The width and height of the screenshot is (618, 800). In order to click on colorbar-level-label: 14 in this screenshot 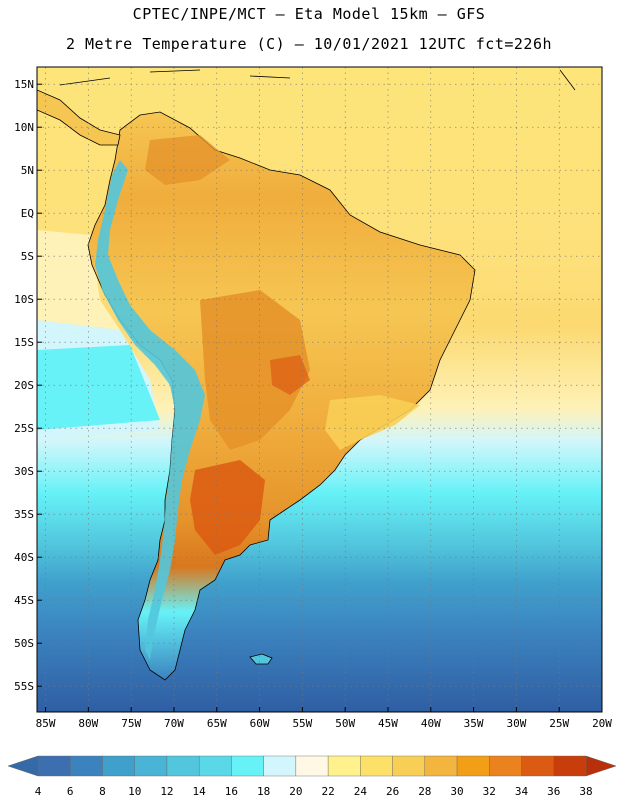, I will do `click(200, 791)`.